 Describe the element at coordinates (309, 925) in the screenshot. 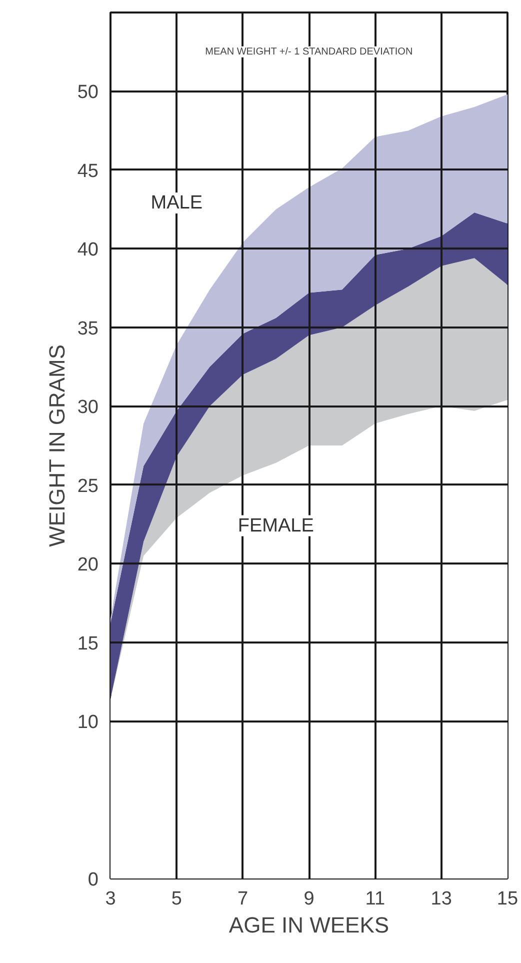

I see `x-axis-title: AGE IN WEEKS` at that location.